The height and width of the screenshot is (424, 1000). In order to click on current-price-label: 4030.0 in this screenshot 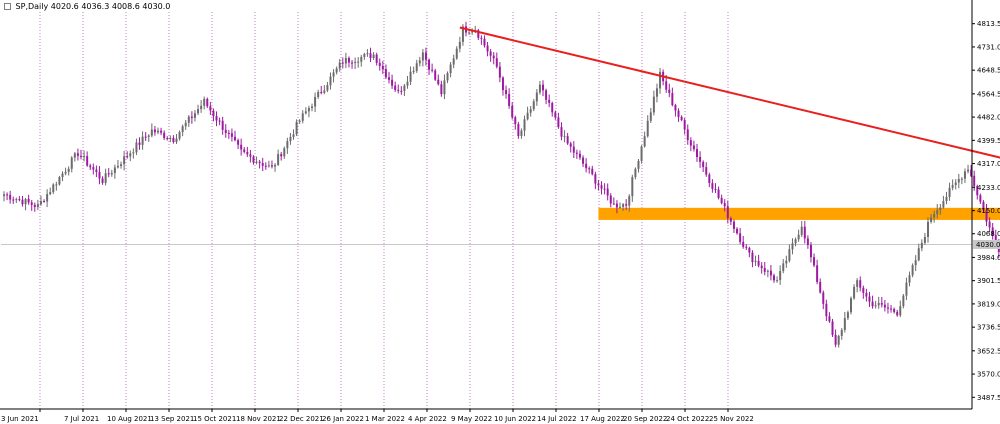, I will do `click(988, 245)`.